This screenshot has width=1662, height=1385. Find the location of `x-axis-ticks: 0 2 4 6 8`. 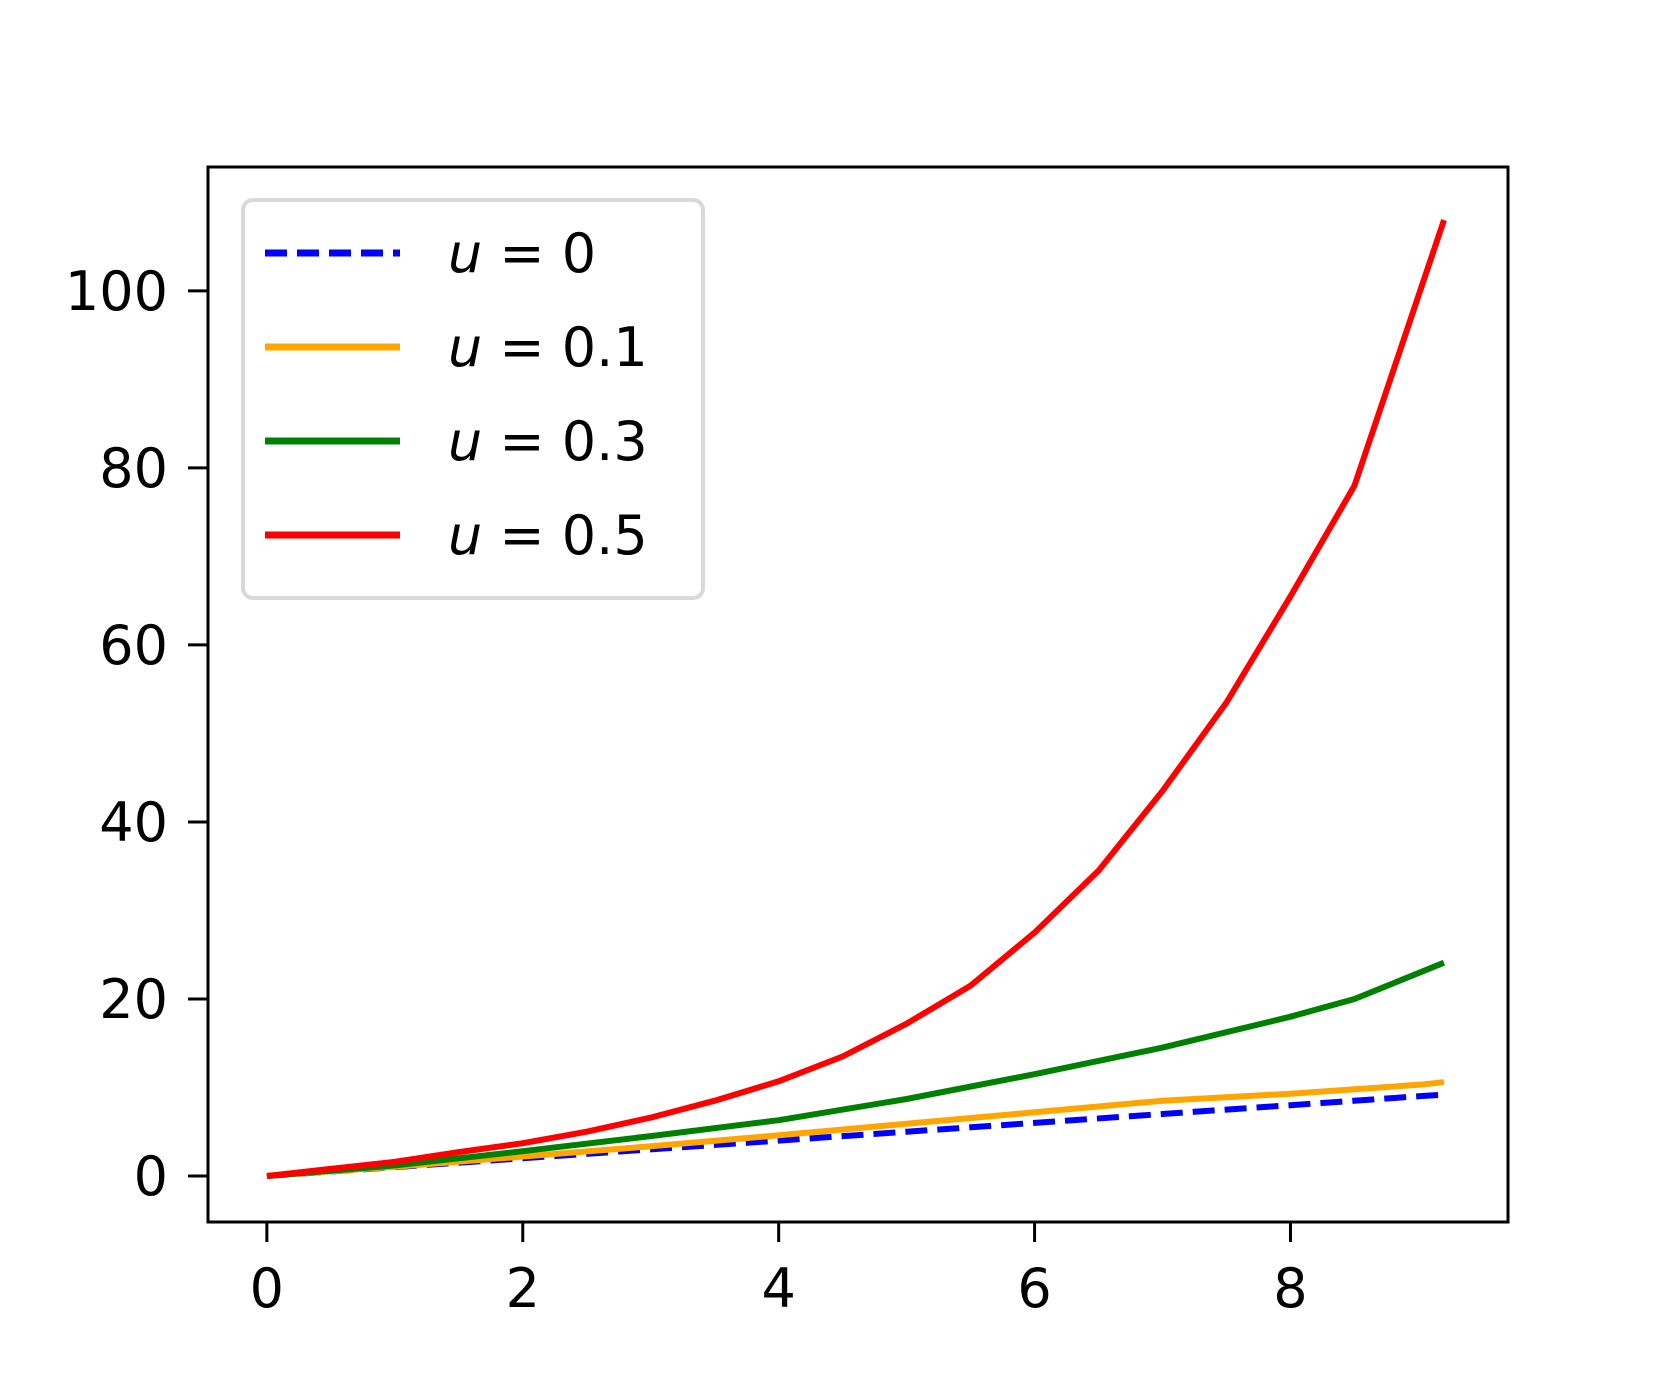

x-axis-ticks: 0 2 4 6 8 is located at coordinates (779, 1271).